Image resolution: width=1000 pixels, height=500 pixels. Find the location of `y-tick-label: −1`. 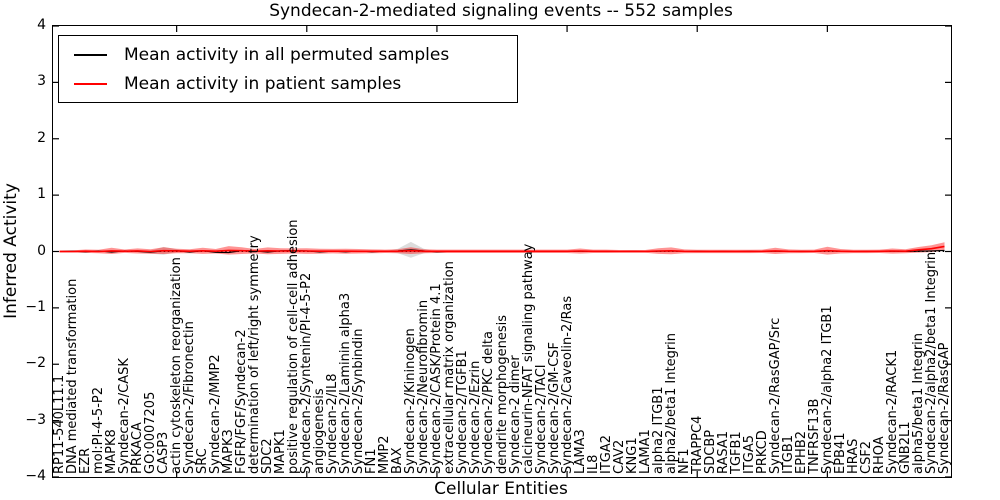

y-tick-label: −1 is located at coordinates (35, 306).